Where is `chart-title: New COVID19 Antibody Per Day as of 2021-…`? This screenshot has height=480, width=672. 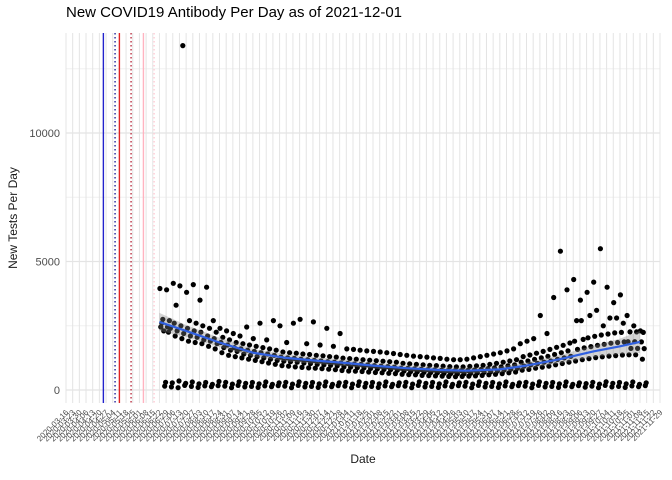 chart-title: New COVID19 Antibody Per Day as of 2021-… is located at coordinates (234, 12).